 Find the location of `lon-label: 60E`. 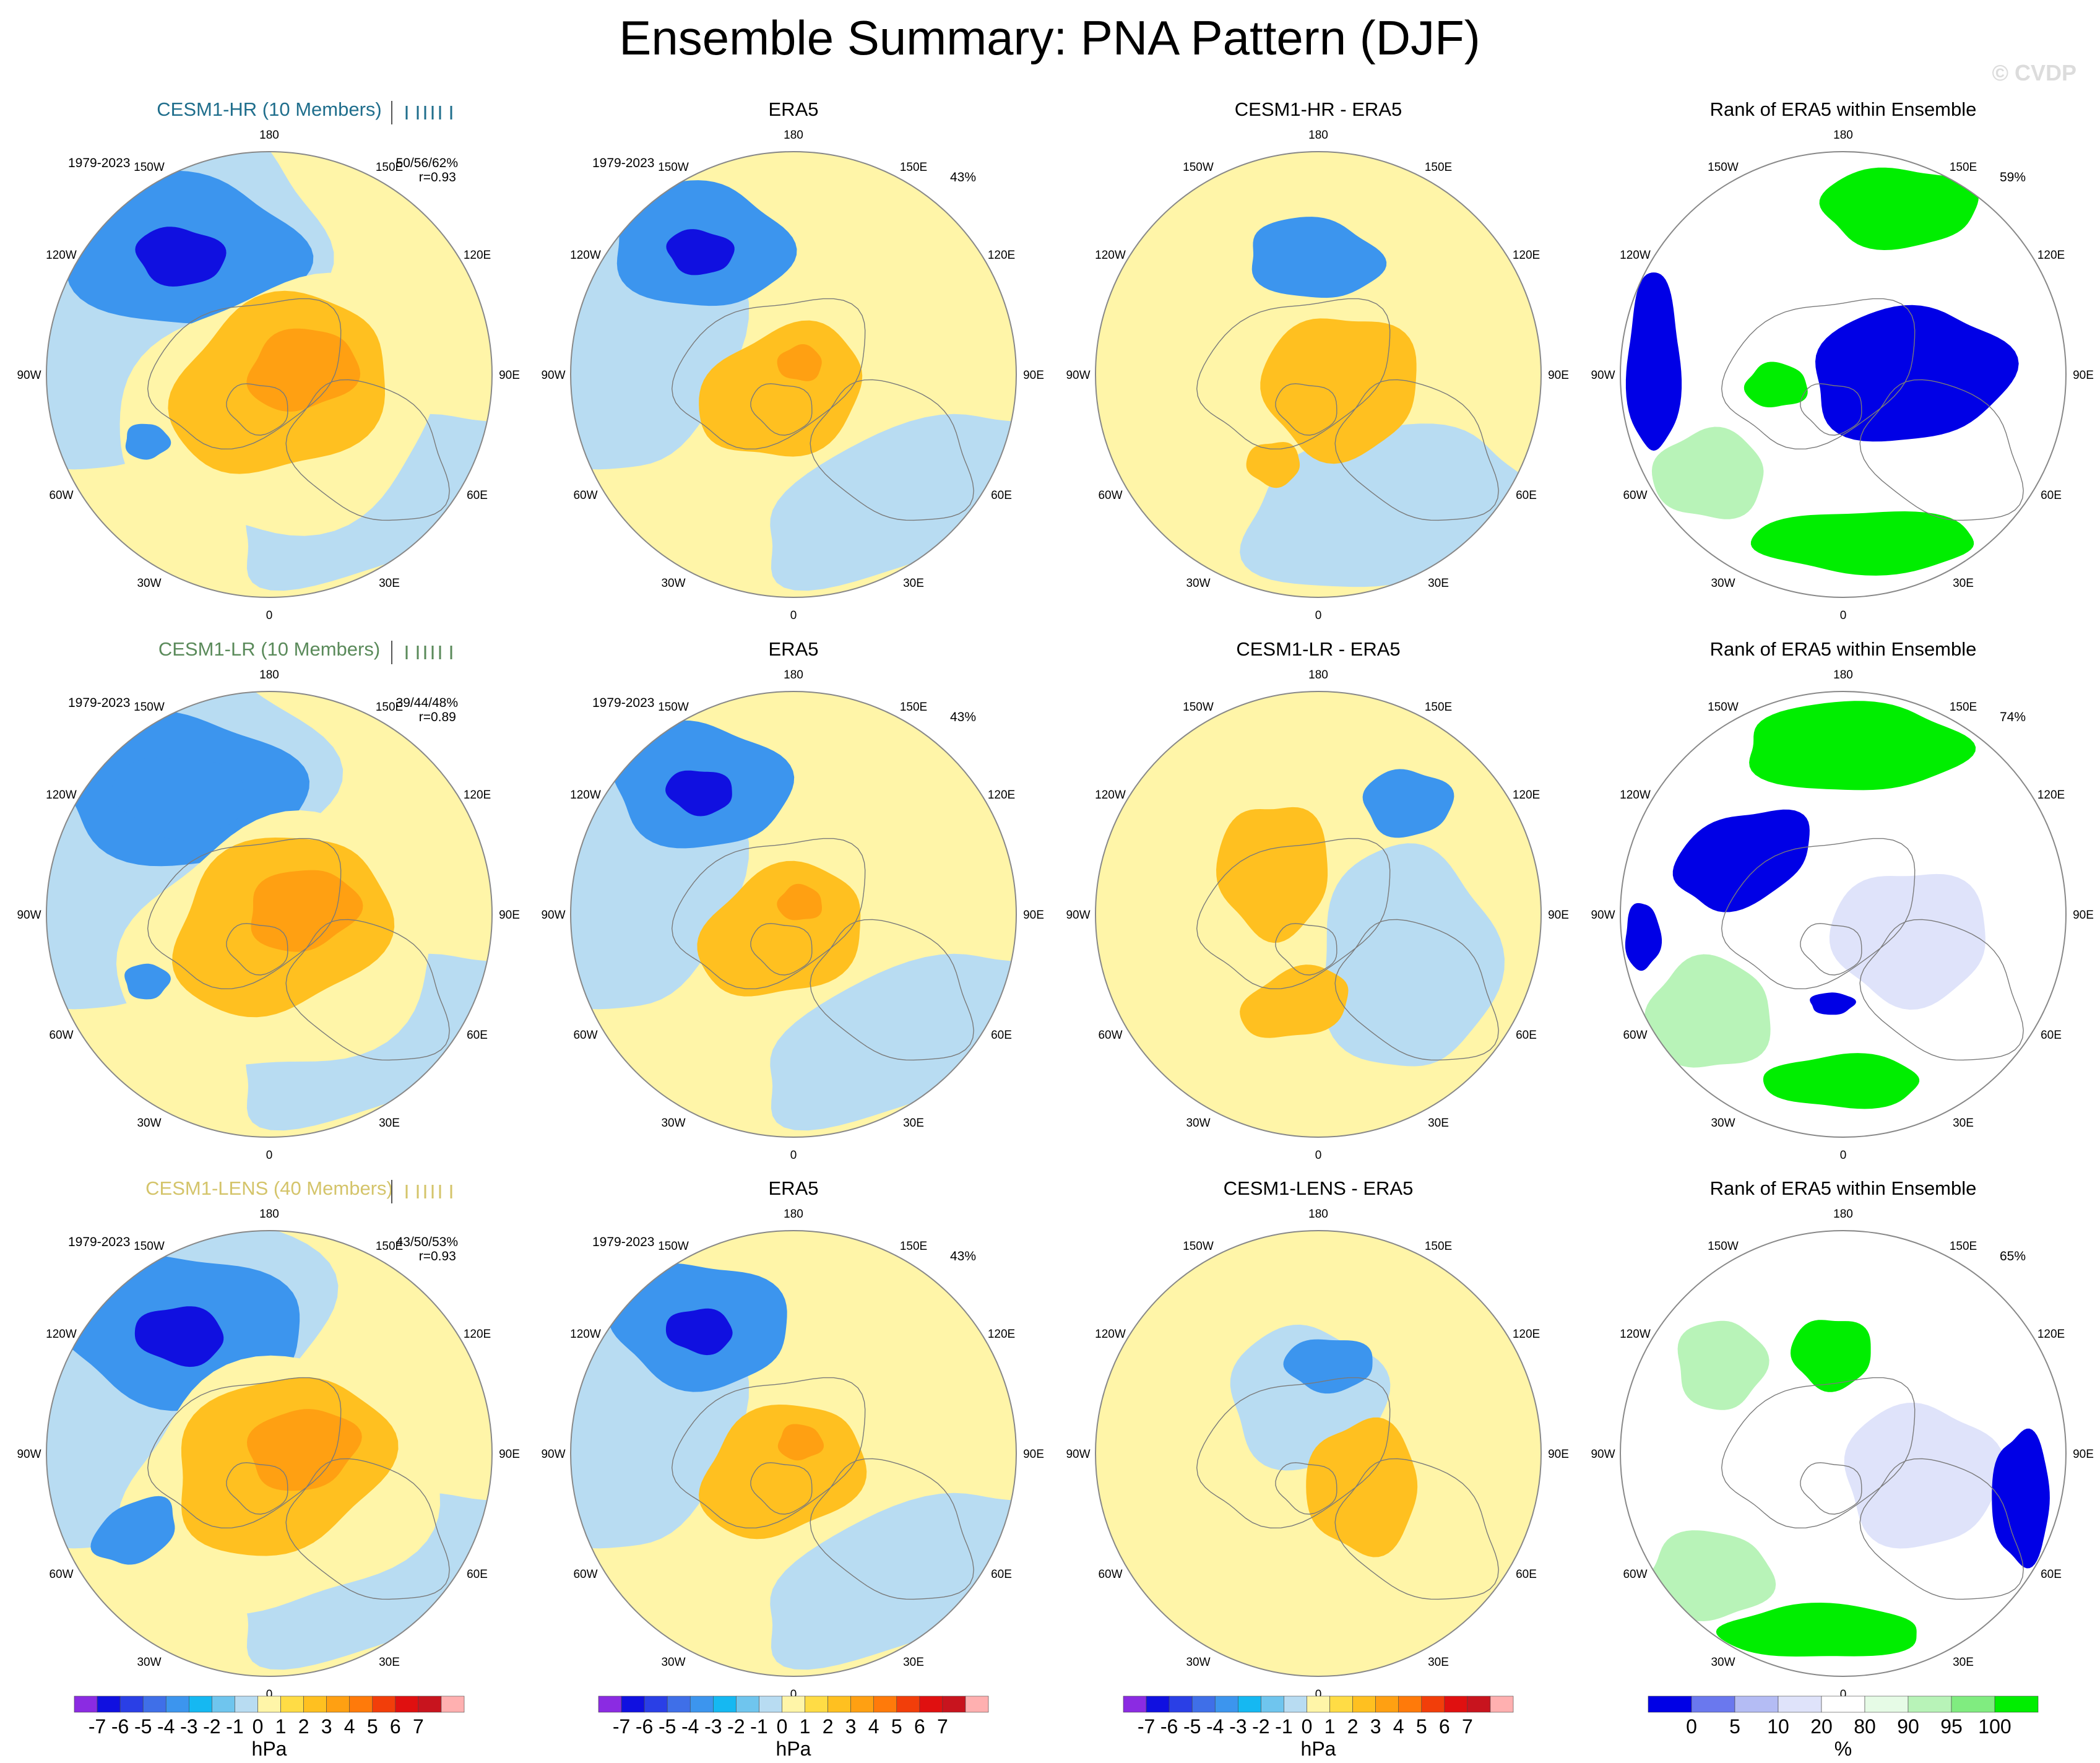

lon-label: 60E is located at coordinates (477, 495).